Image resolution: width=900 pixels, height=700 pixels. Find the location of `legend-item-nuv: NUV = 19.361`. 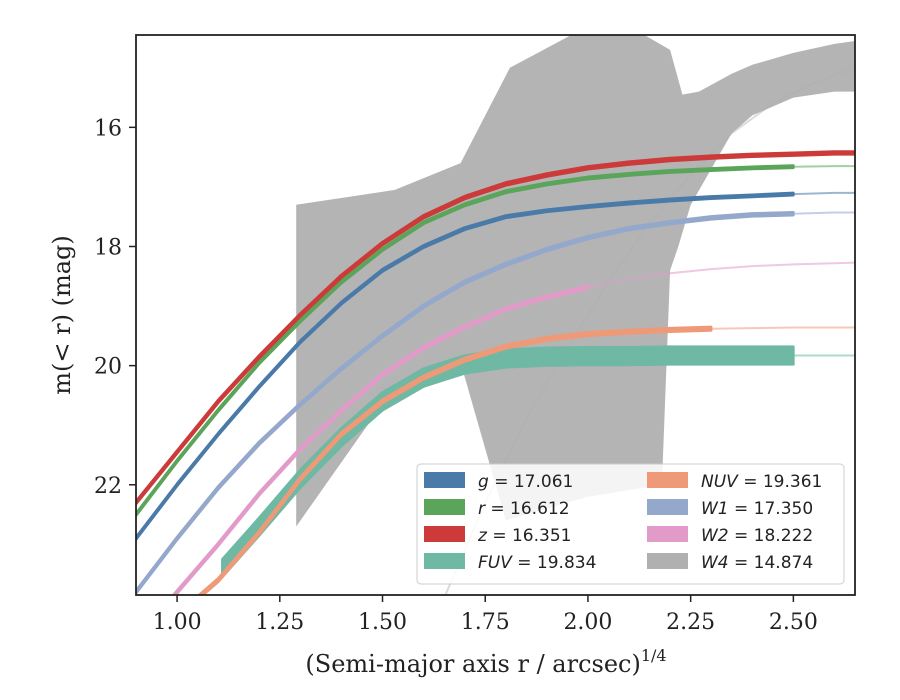

legend-item-nuv: NUV = 19.361 is located at coordinates (734, 482).